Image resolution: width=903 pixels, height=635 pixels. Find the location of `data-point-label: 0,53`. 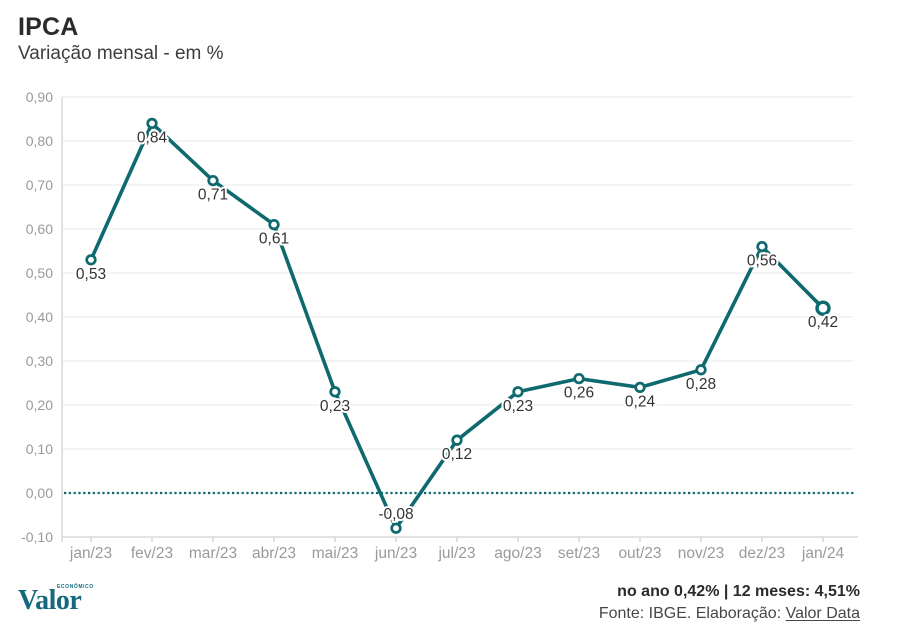

data-point-label: 0,53 is located at coordinates (91, 274).